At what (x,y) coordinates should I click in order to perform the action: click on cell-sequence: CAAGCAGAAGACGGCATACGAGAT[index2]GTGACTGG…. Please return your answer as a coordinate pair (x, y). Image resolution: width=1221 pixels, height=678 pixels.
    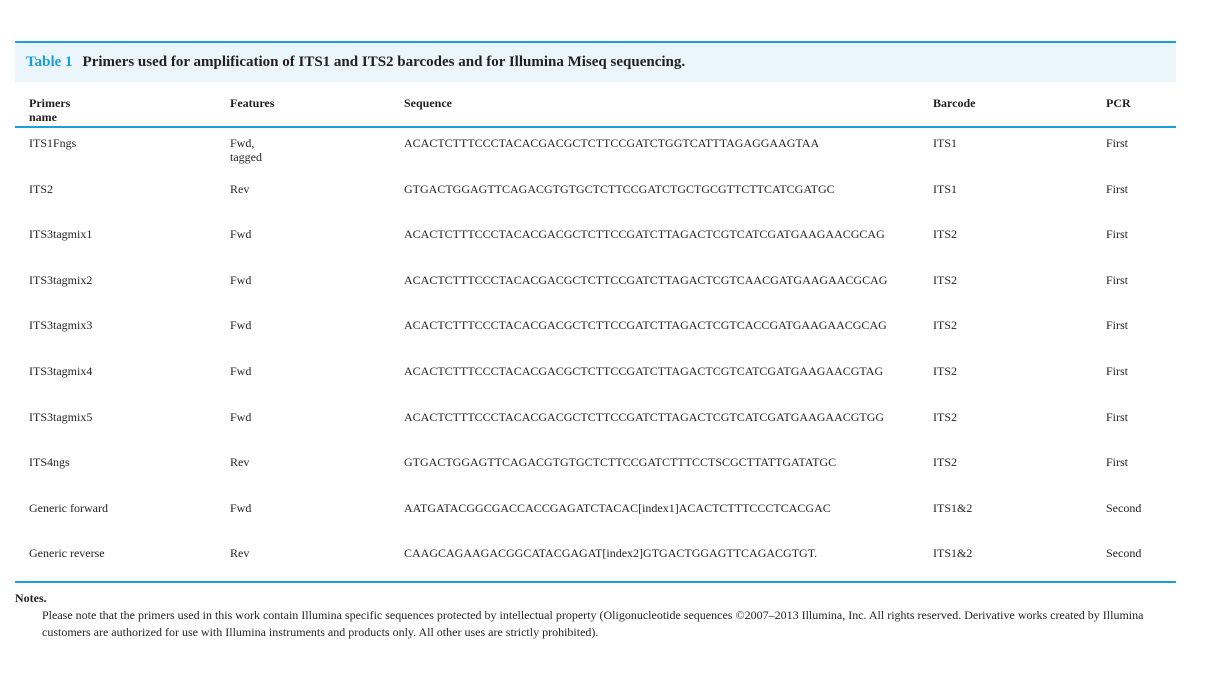
    Looking at the image, I should click on (611, 553).